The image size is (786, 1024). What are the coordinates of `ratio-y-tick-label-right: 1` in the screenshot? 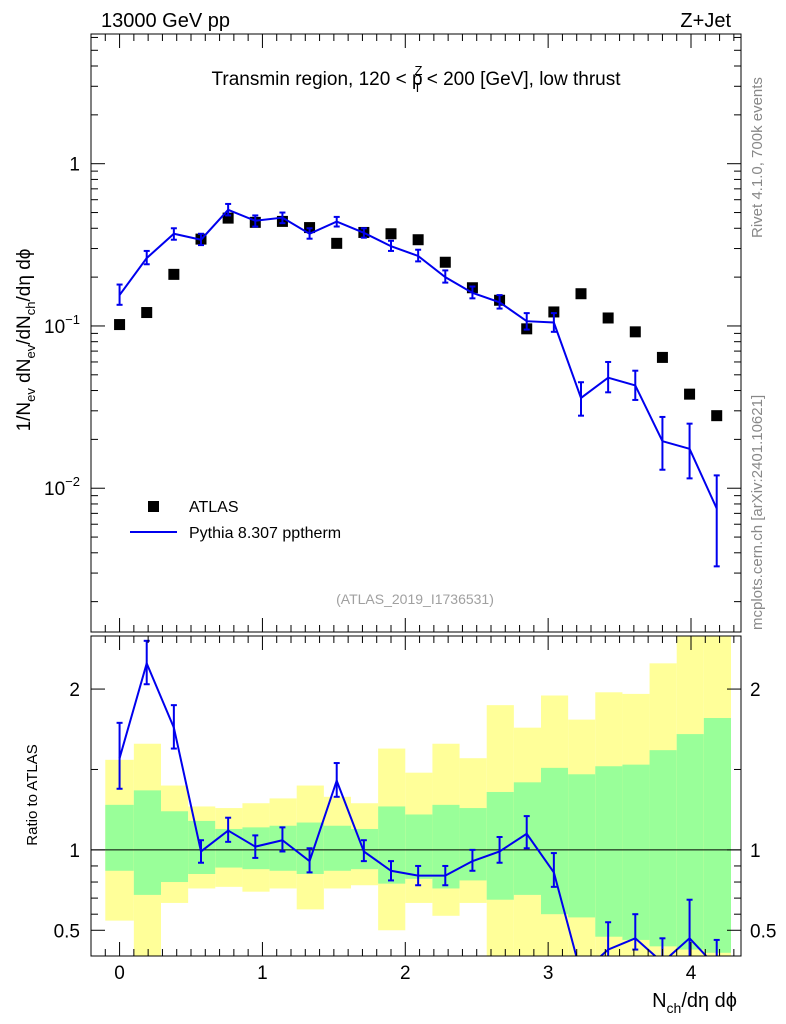 It's located at (755, 851).